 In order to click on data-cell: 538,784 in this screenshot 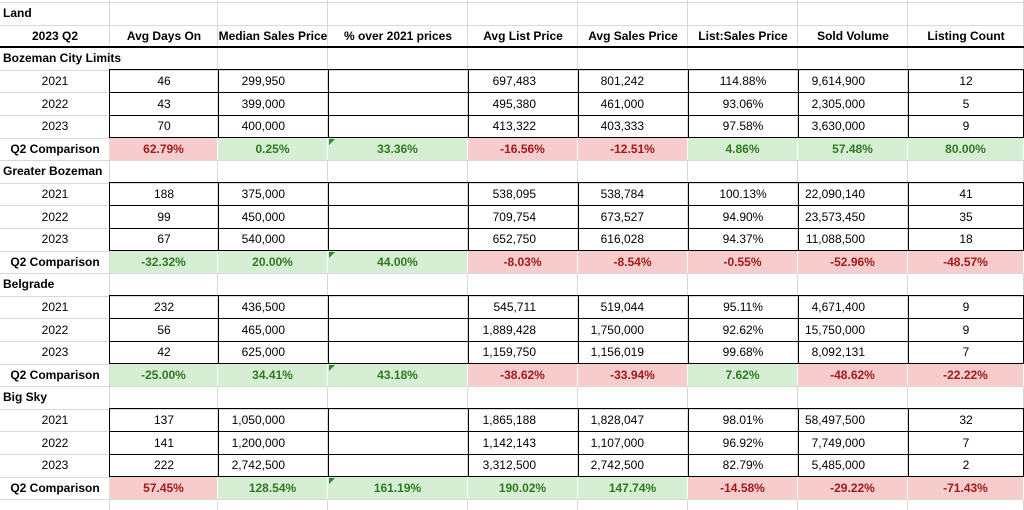, I will do `click(622, 194)`.